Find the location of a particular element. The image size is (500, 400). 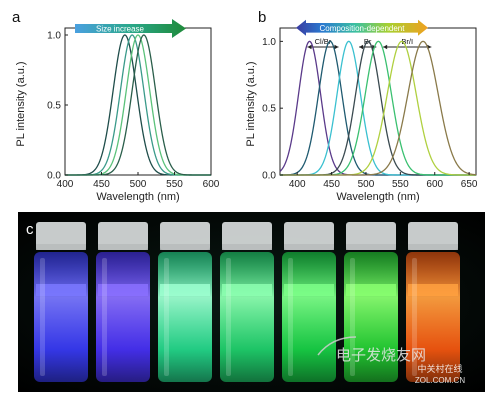

composition-arrow is located at coordinates (362, 27).